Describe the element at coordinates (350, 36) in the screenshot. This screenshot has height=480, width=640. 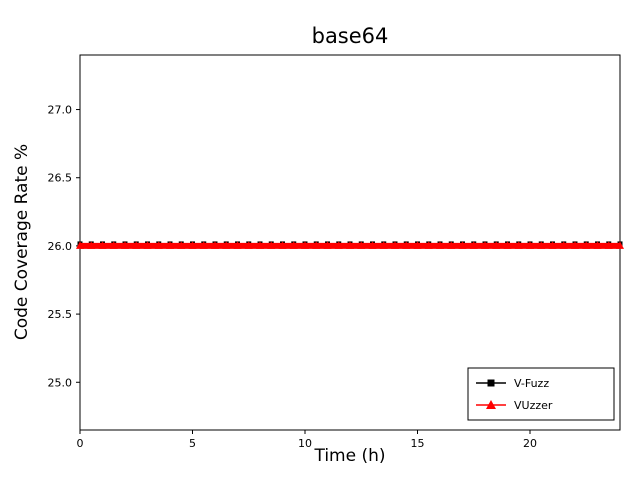
I see `chart-title: base64` at that location.